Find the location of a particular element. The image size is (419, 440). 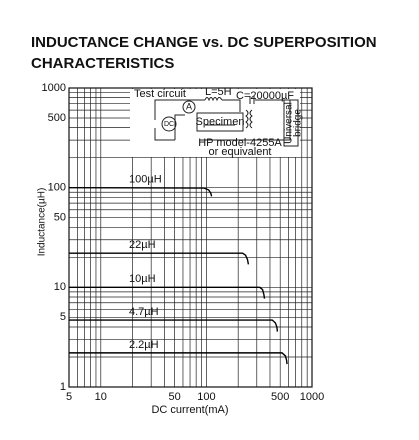

x-tick-label: 100 is located at coordinates (206, 397).